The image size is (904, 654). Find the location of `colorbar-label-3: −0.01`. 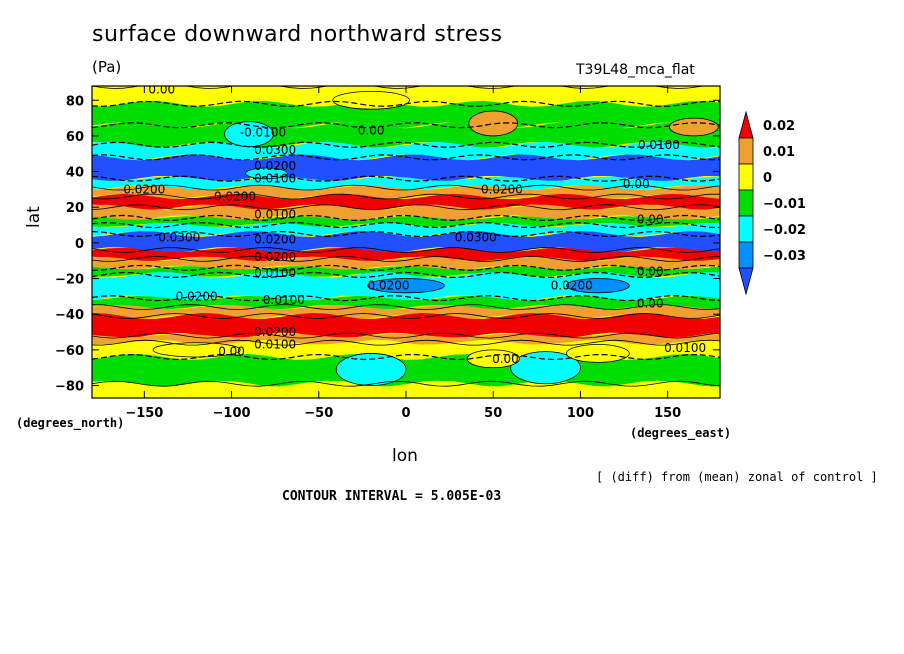

colorbar-label-3: −0.01 is located at coordinates (784, 204).